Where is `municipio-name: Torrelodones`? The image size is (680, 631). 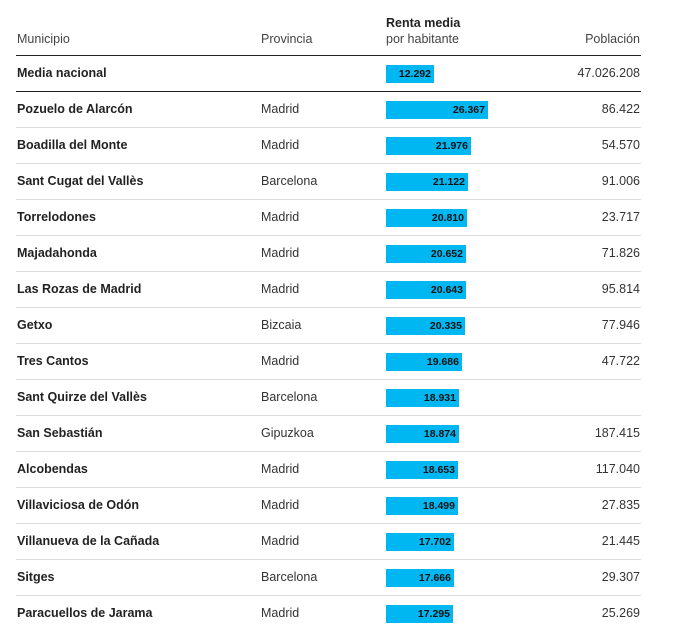
municipio-name: Torrelodones is located at coordinates (56, 217).